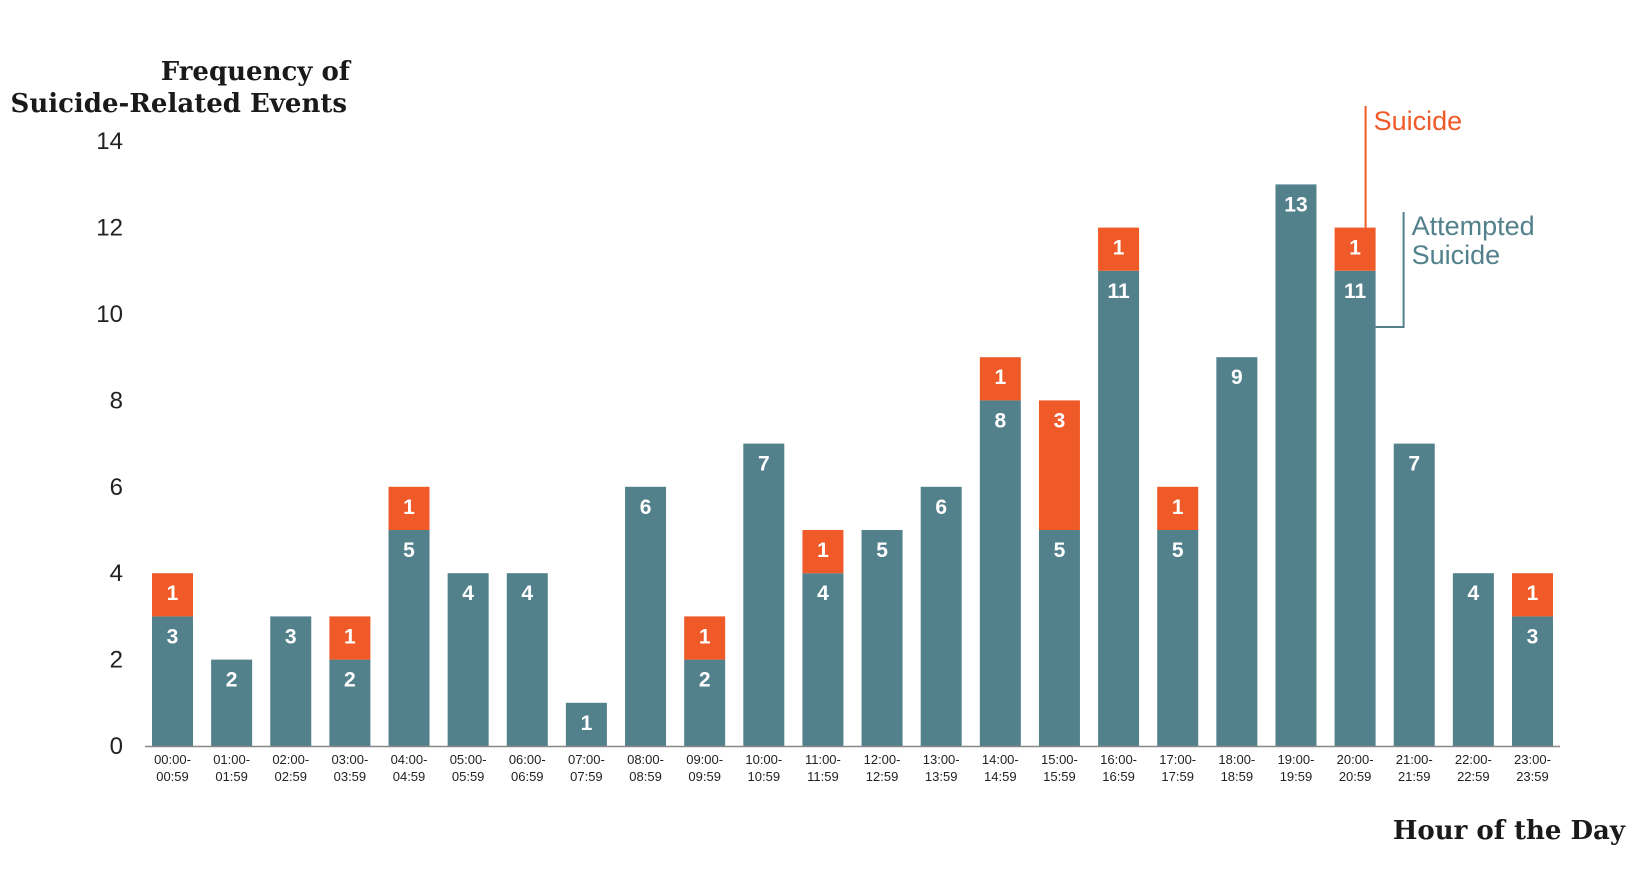  Describe the element at coordinates (763, 759) in the screenshot. I see `x-tick-label: 10:00-` at that location.